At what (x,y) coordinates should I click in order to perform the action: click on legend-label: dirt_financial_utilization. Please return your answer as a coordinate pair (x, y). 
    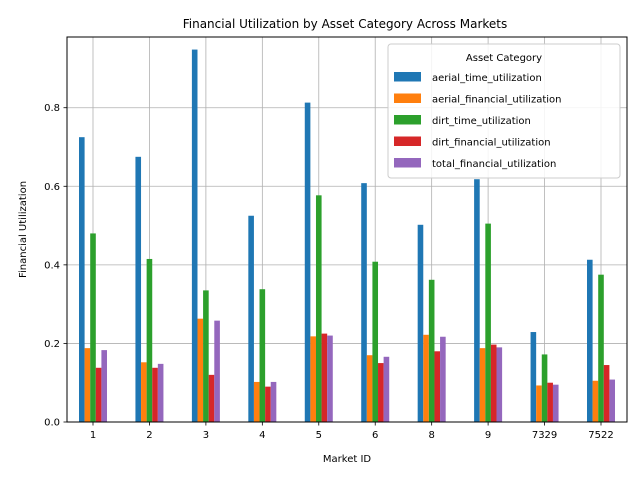
    Looking at the image, I should click on (491, 143).